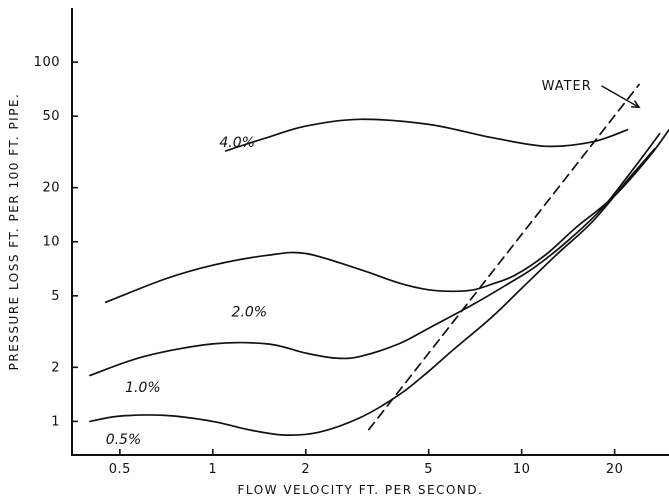 The height and width of the screenshot is (500, 669). What do you see at coordinates (51, 242) in the screenshot?
I see `y-tick-label: 10` at bounding box center [51, 242].